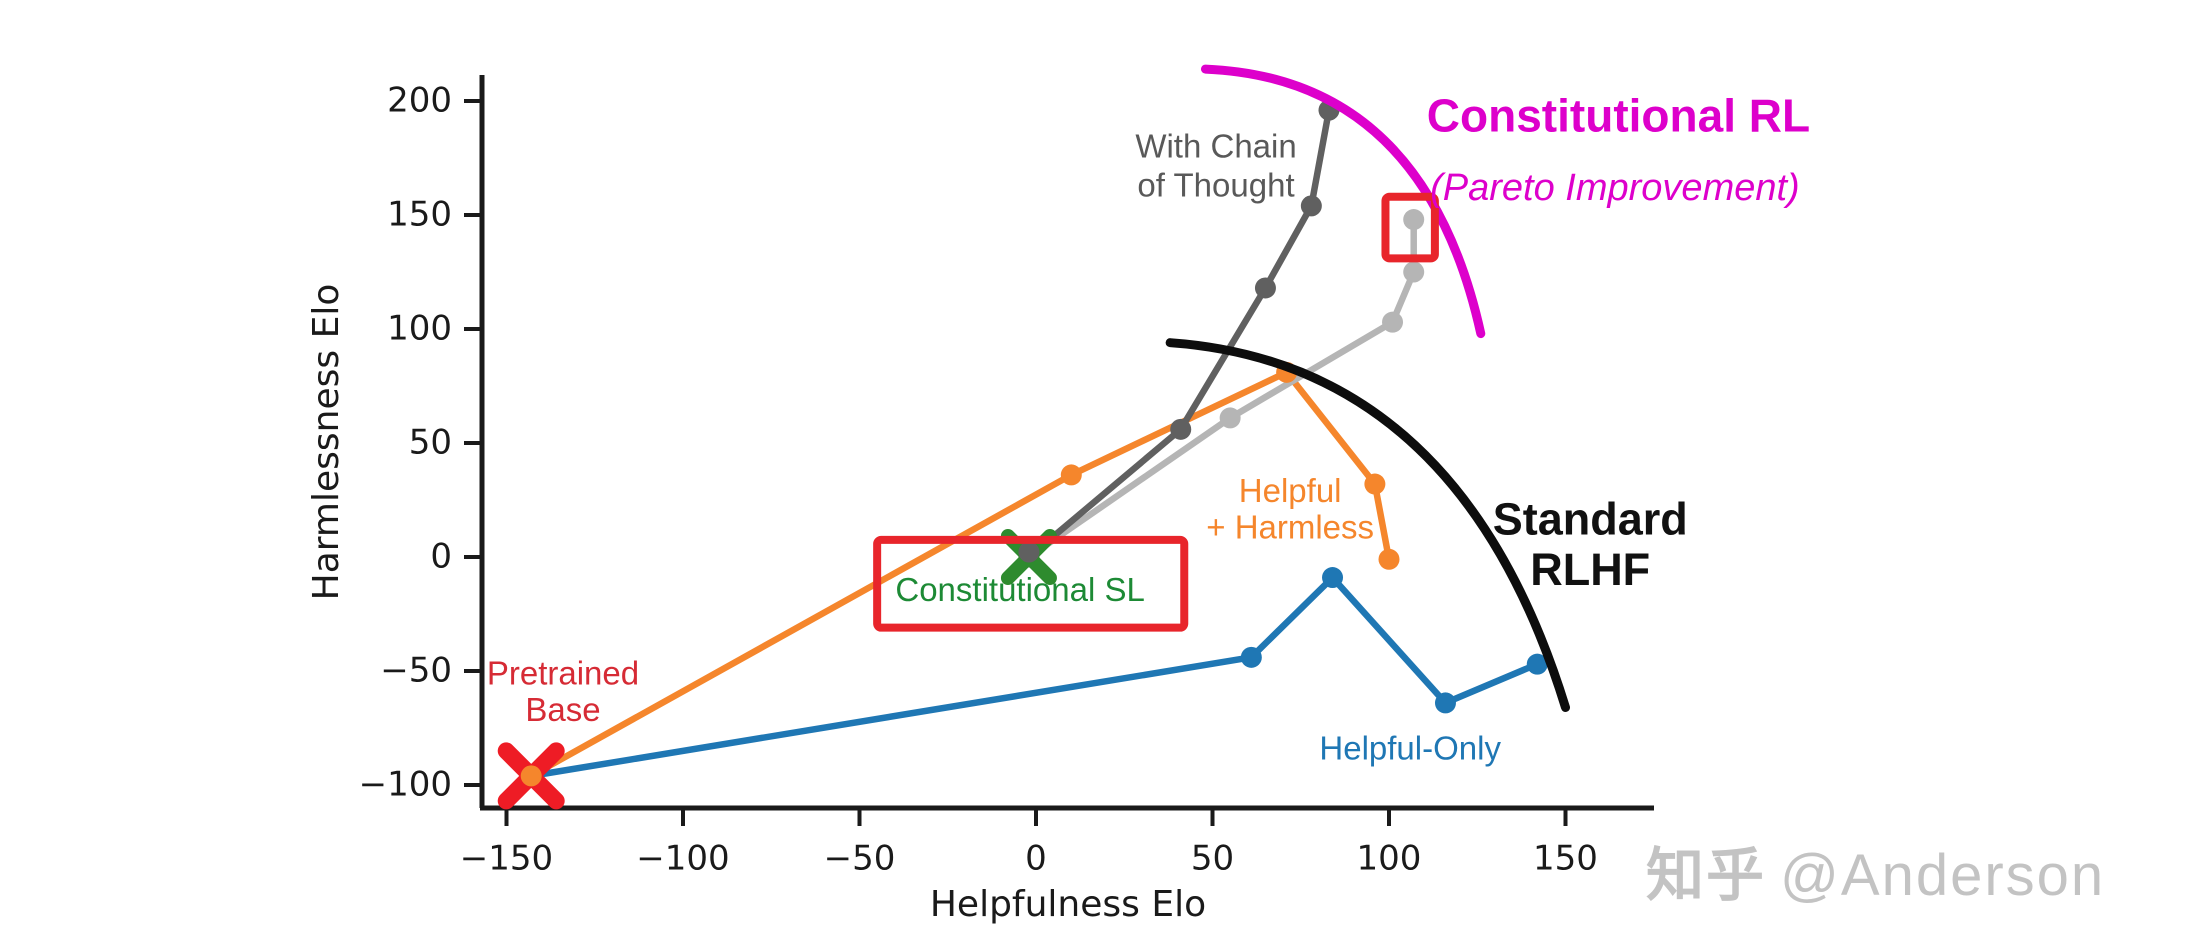 The width and height of the screenshot is (2188, 944). I want to click on pretrained-base-marker-dot, so click(531, 776).